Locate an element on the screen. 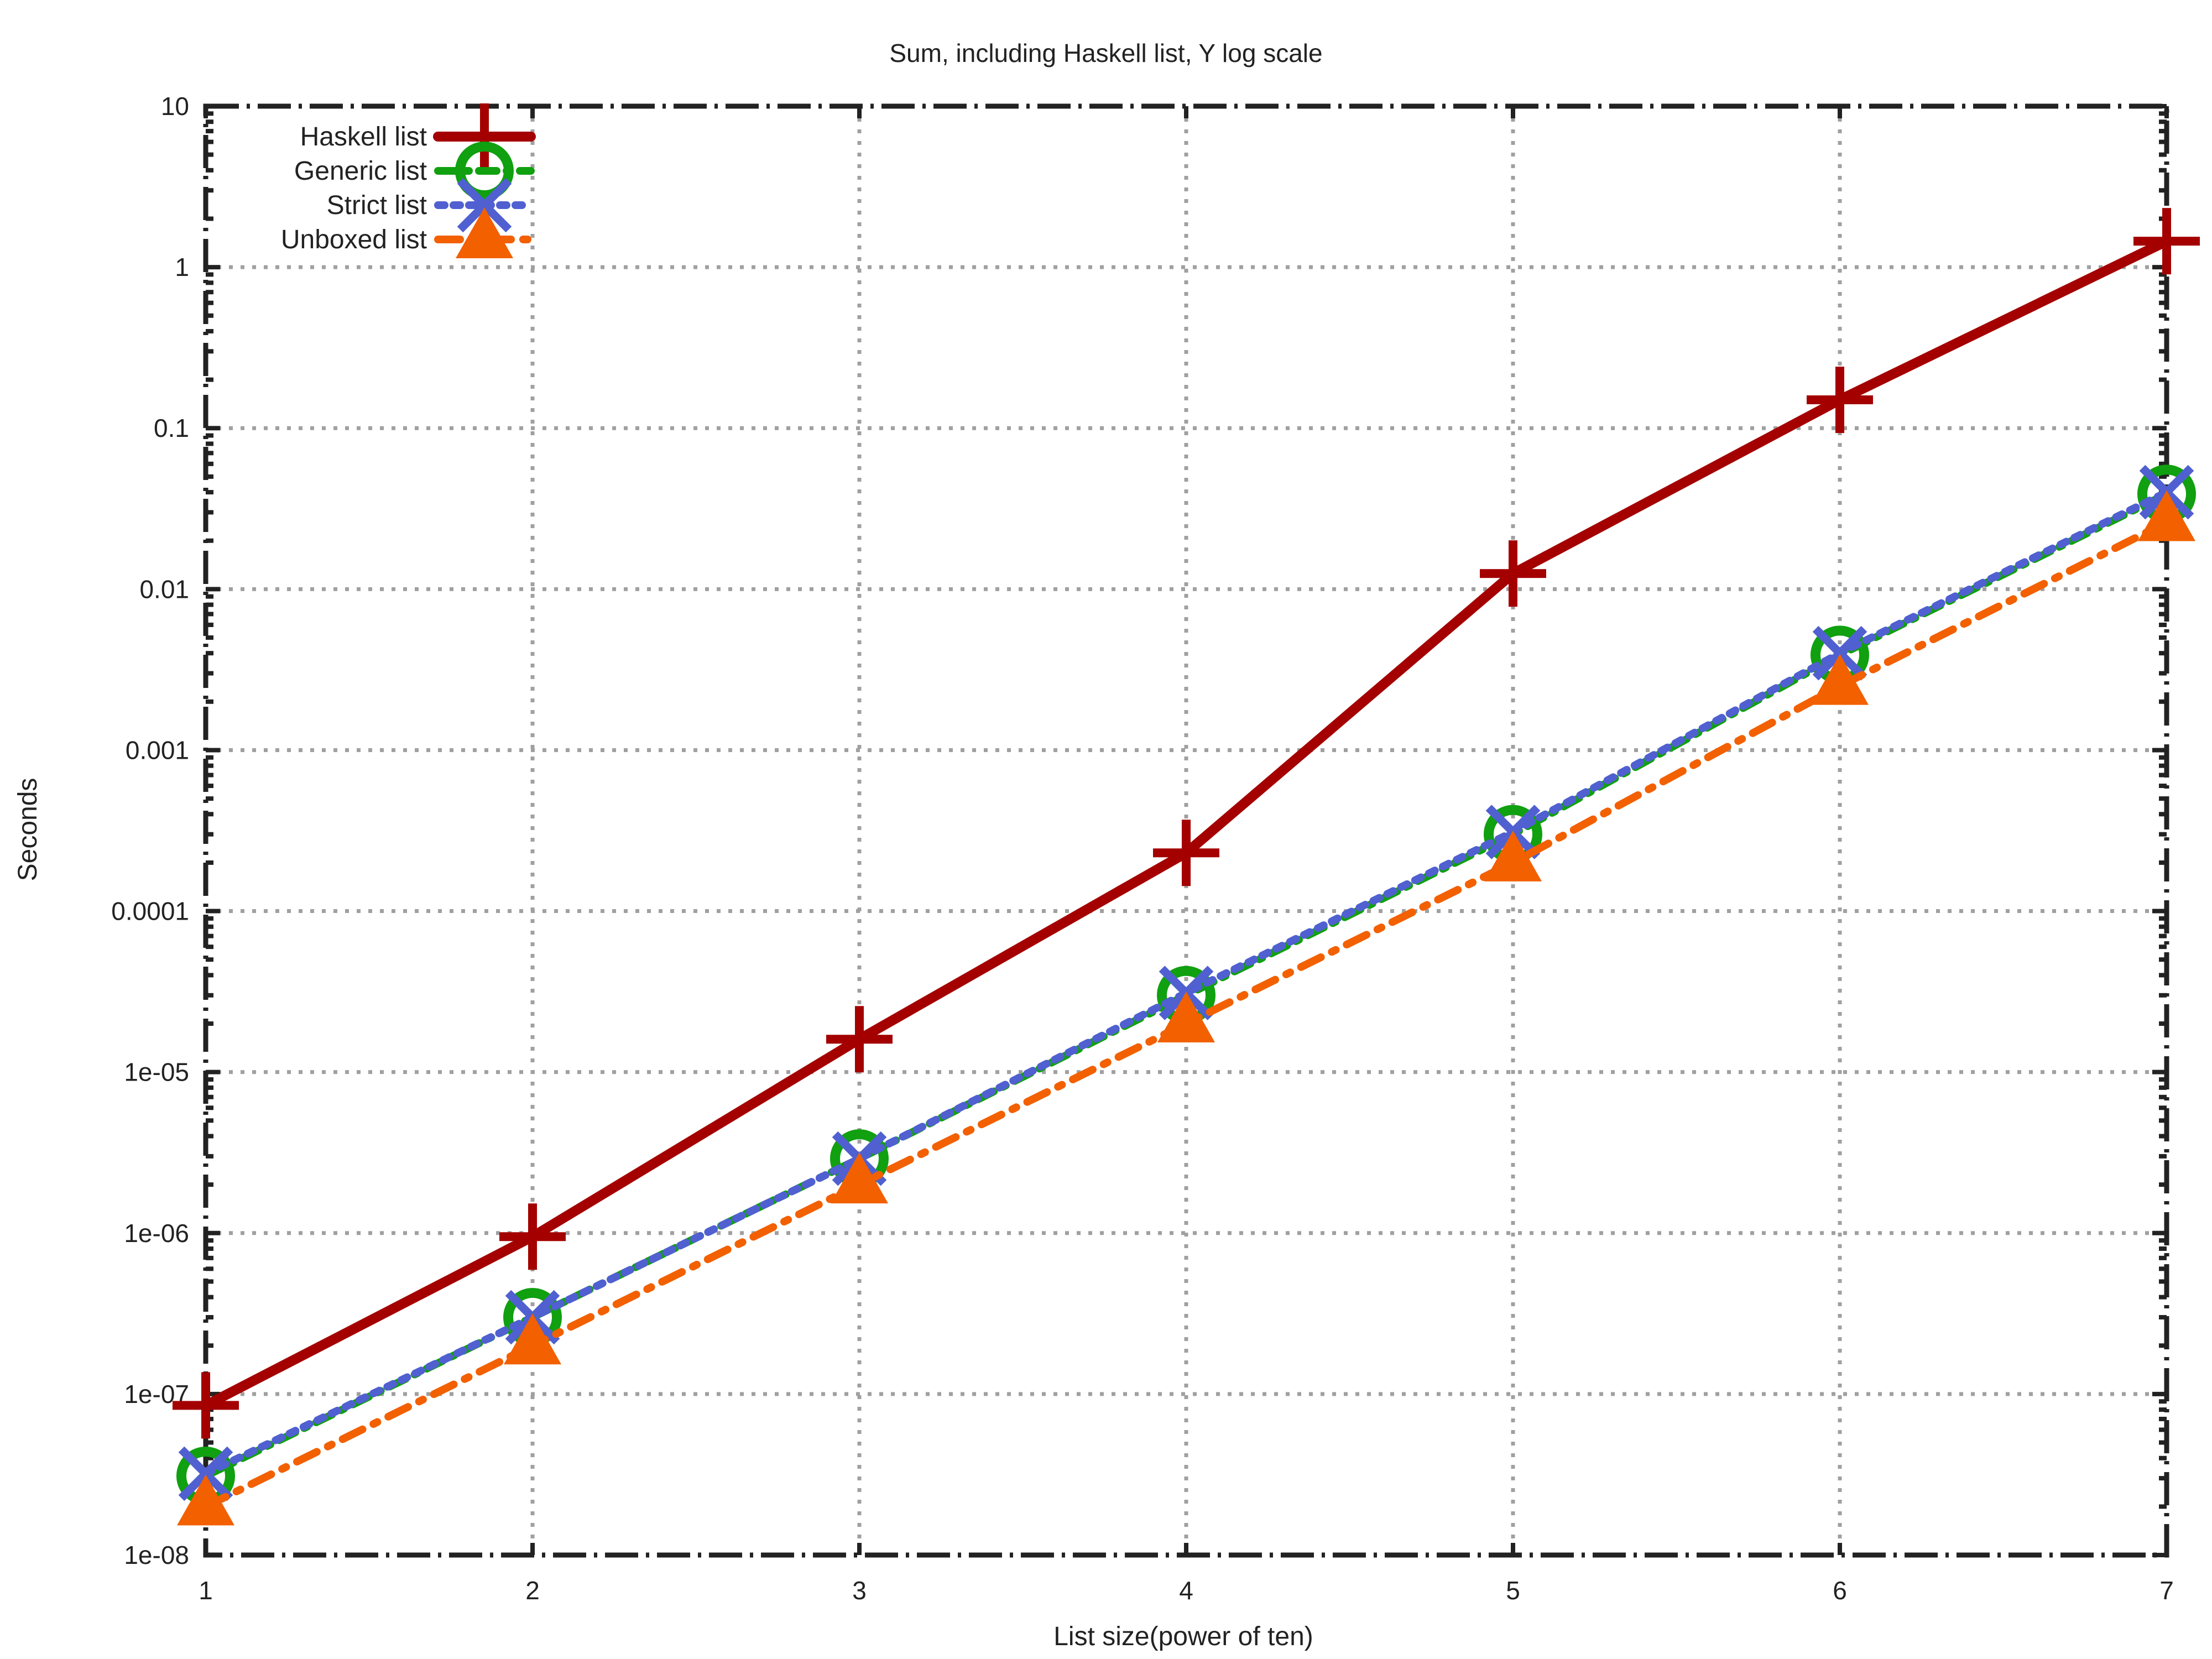 The image size is (2212, 1659). x-tick-label: 4 is located at coordinates (1186, 1591).